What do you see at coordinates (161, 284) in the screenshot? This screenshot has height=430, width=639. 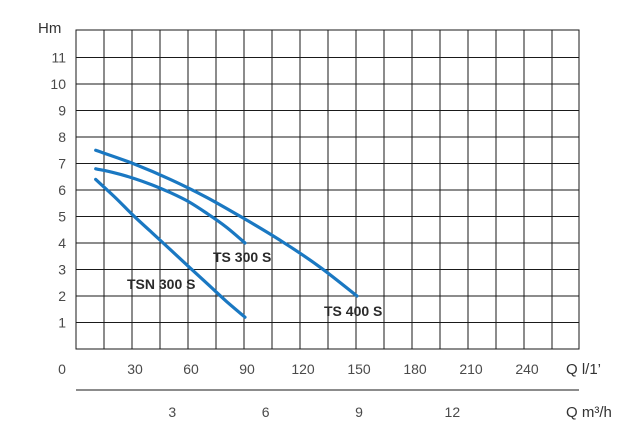 I see `series-label-tsn-300-s: TSN 300 S` at bounding box center [161, 284].